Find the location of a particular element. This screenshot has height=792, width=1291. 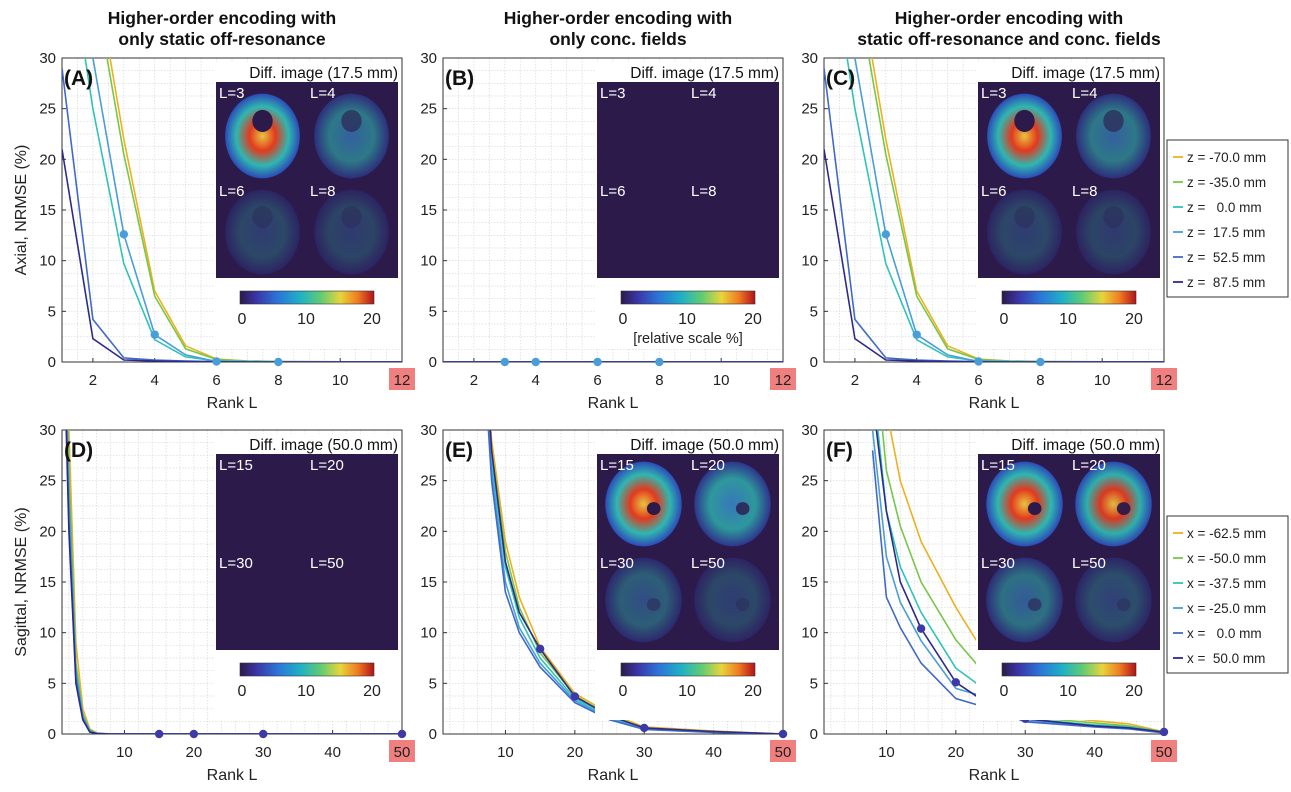

panel-label: (B) is located at coordinates (459, 78).